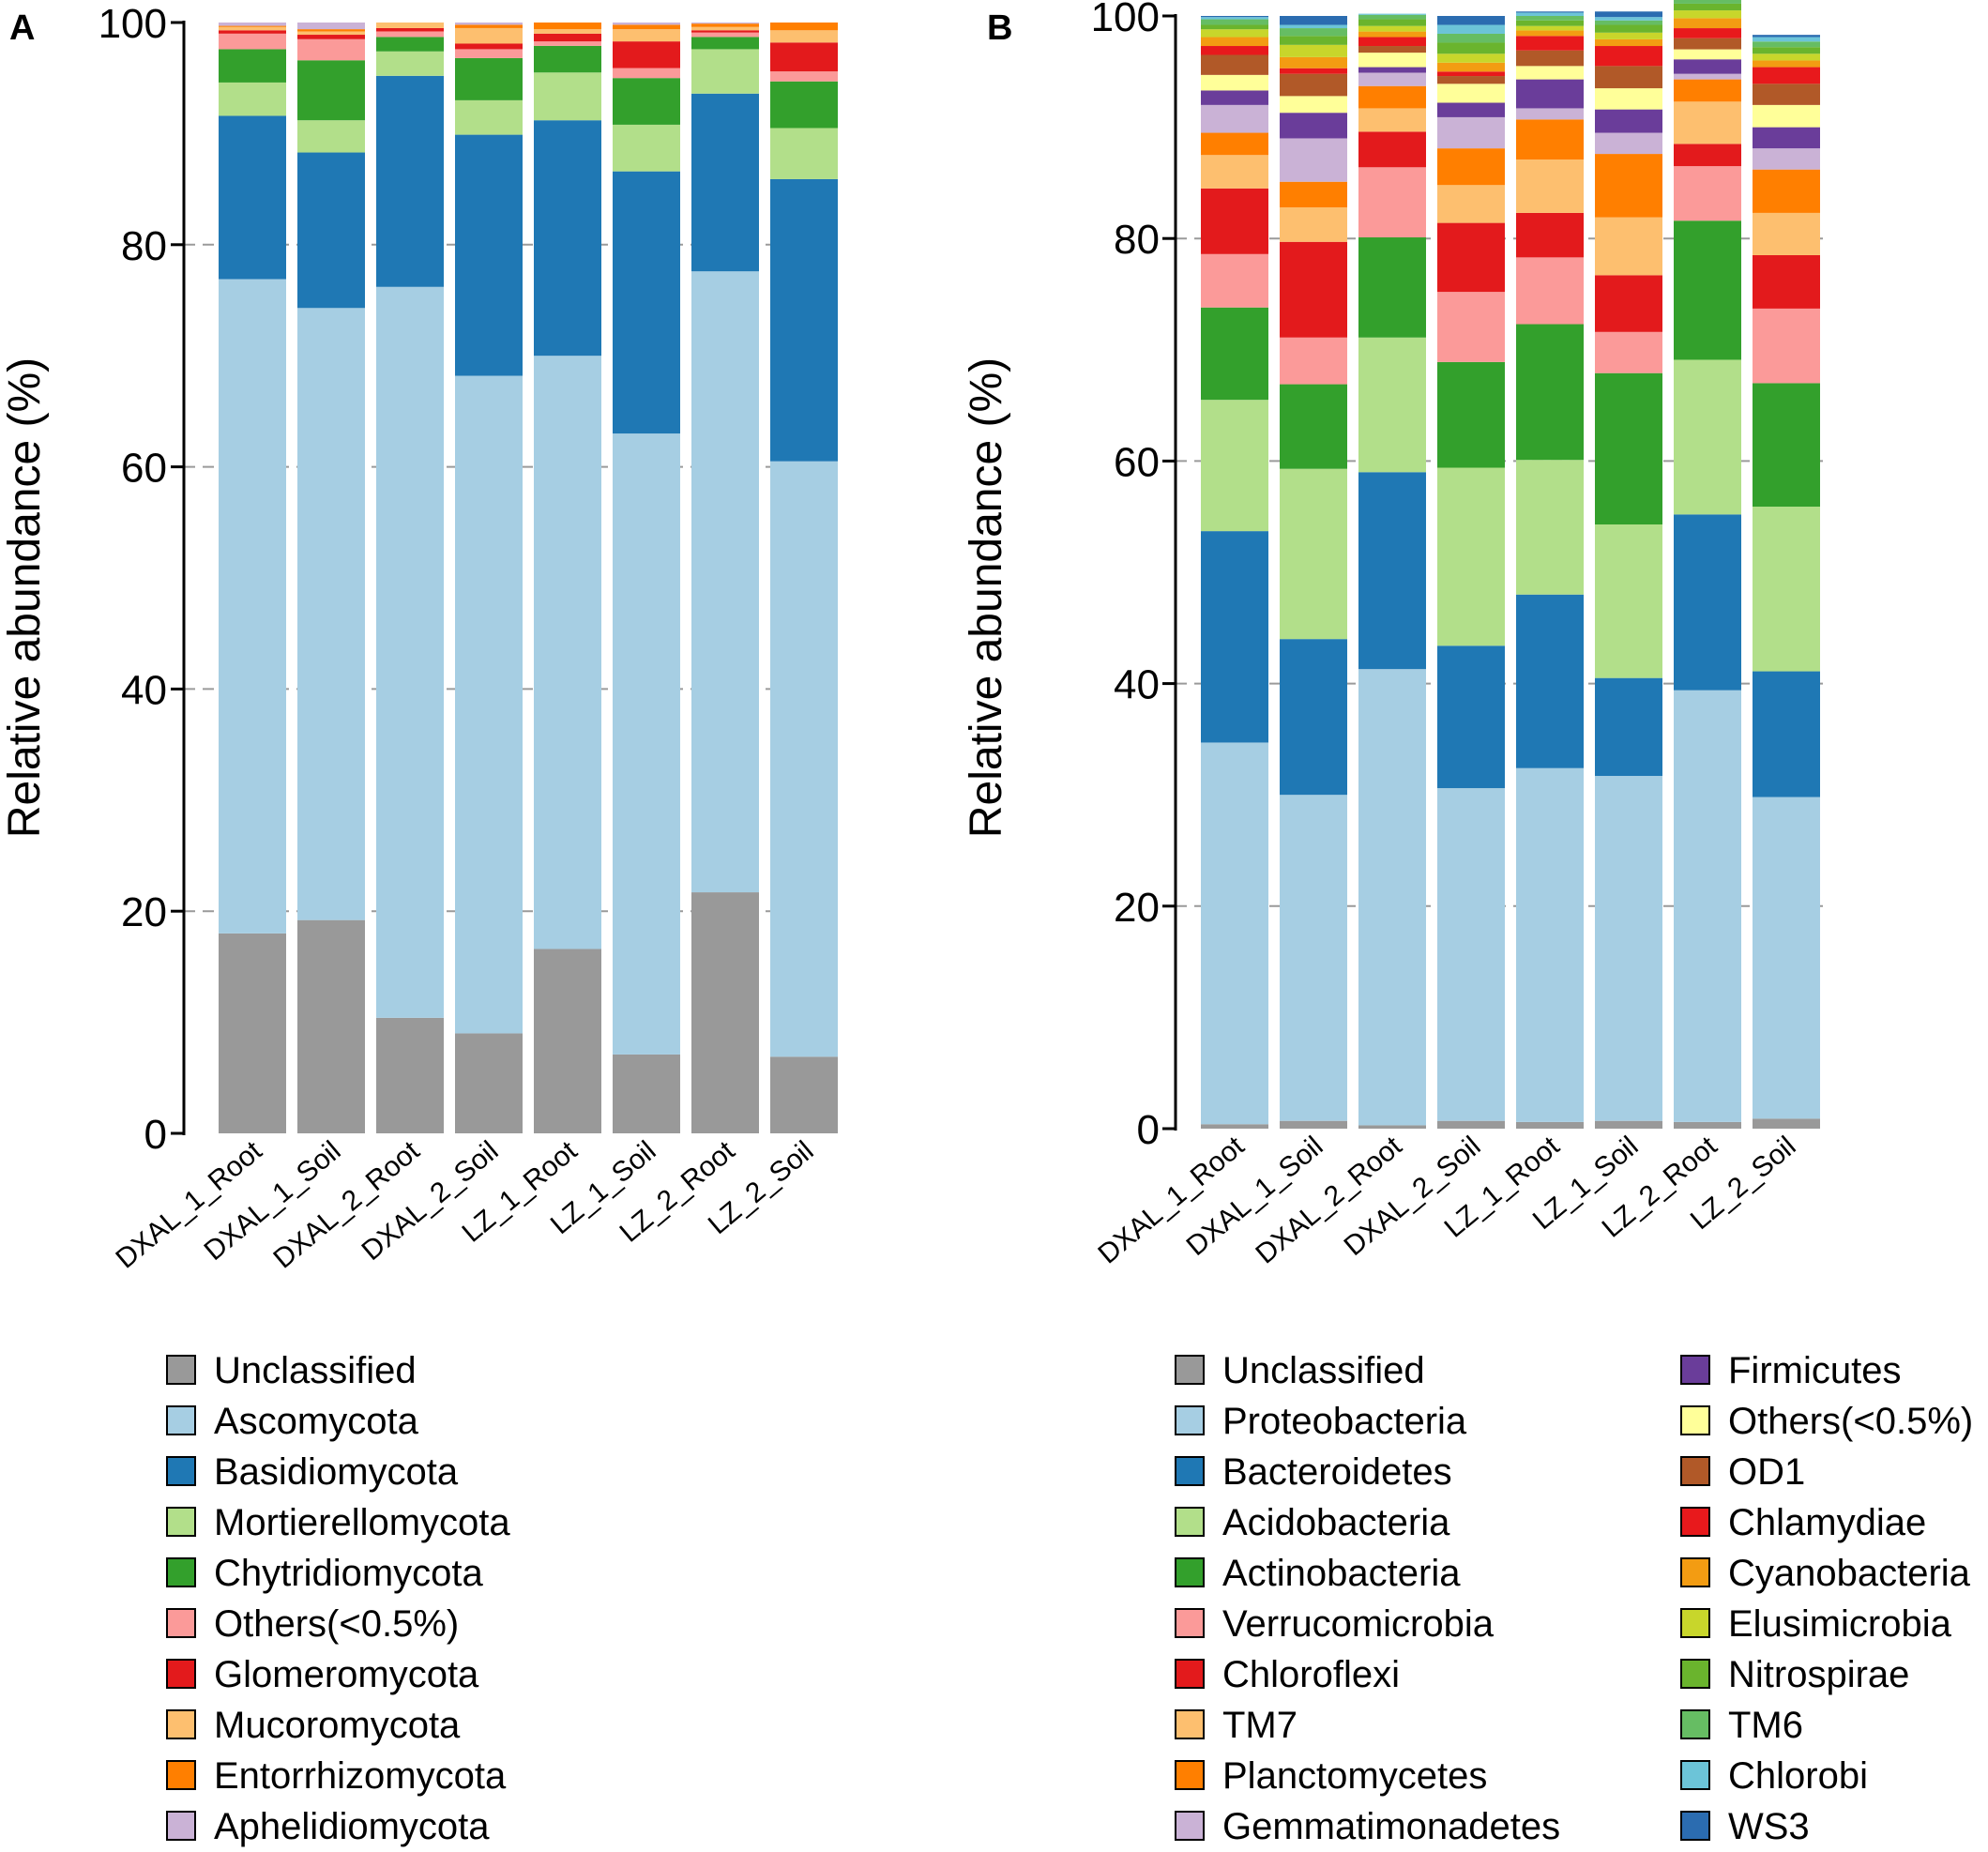 This screenshot has width=1988, height=1852. I want to click on legend-item-nitrospirae: Nitrospirae, so click(1794, 1674).